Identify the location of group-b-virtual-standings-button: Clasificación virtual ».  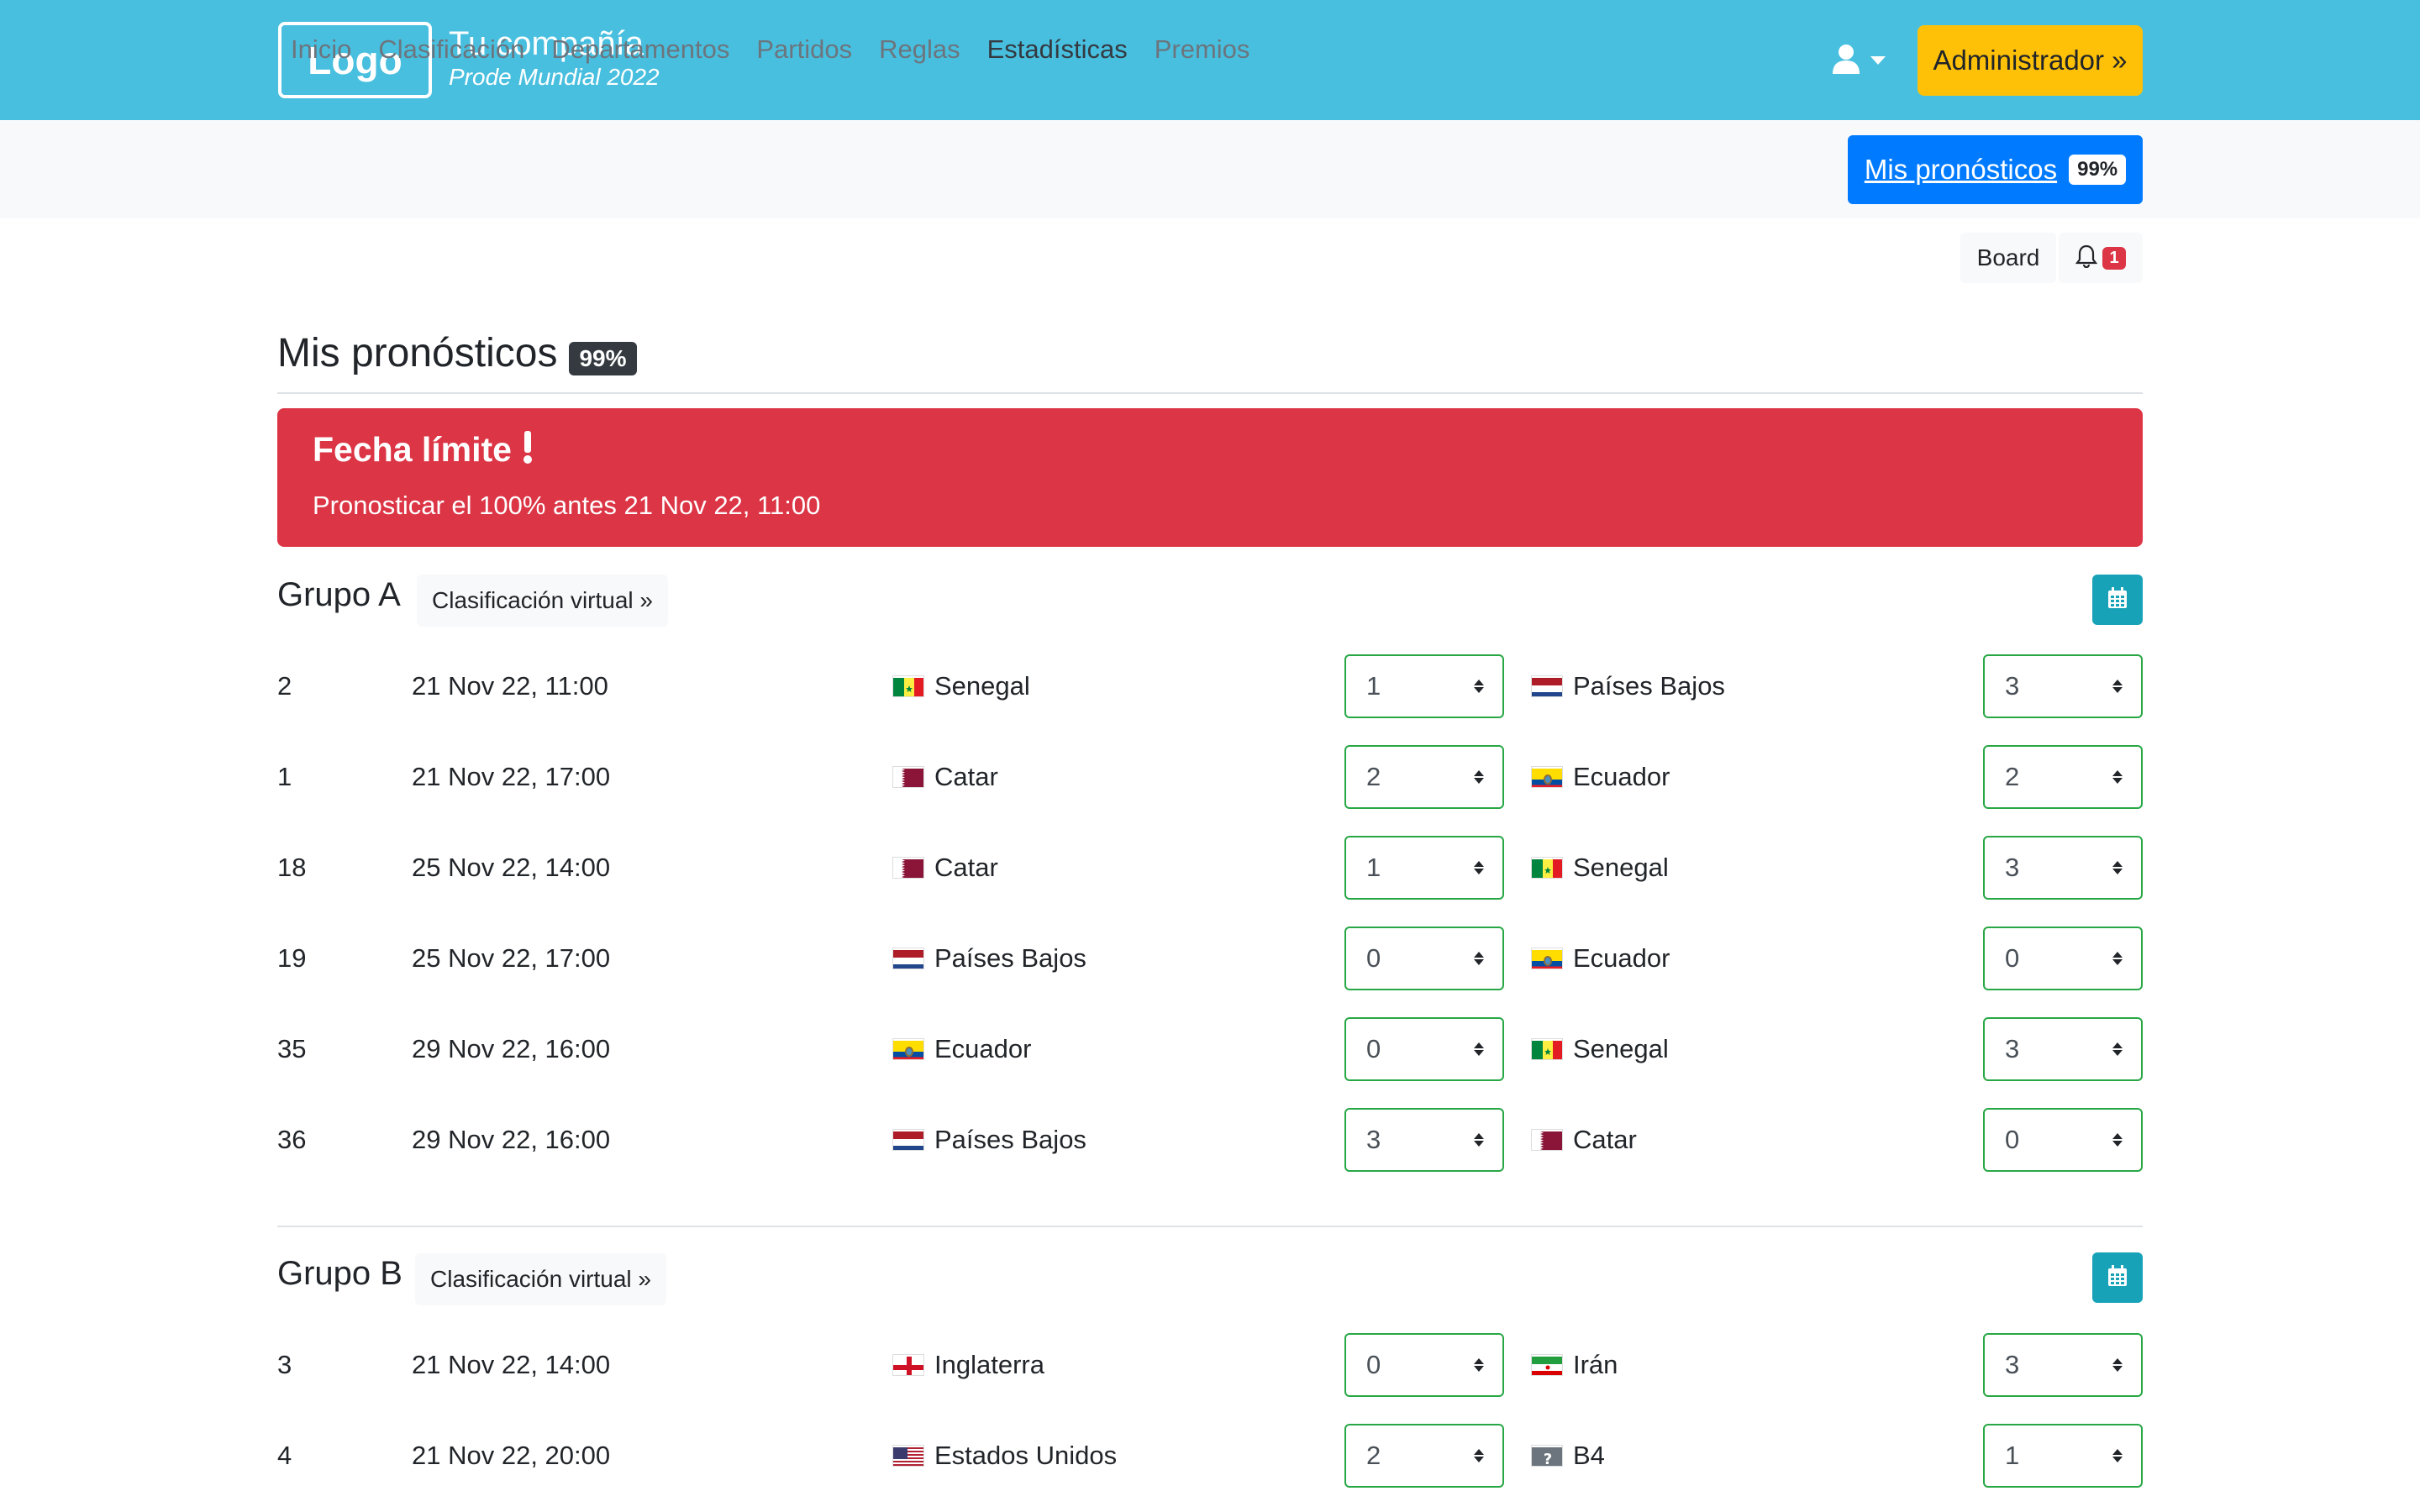
(540, 1279).